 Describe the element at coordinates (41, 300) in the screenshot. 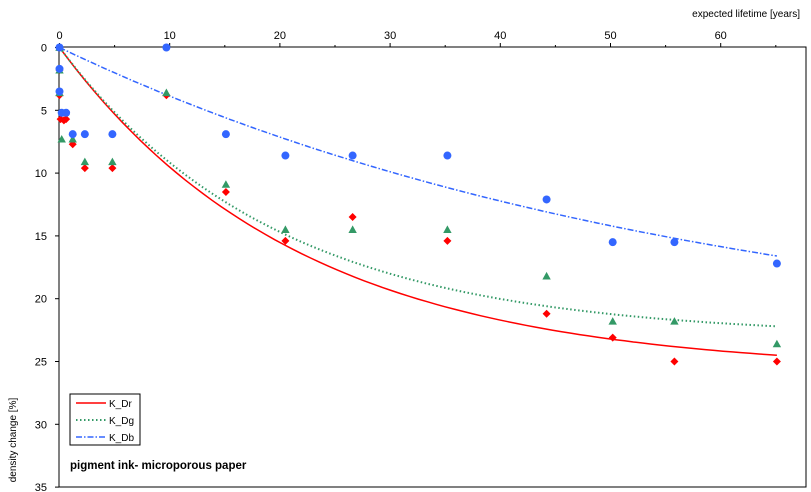

I see `y-tick-label: 20` at that location.